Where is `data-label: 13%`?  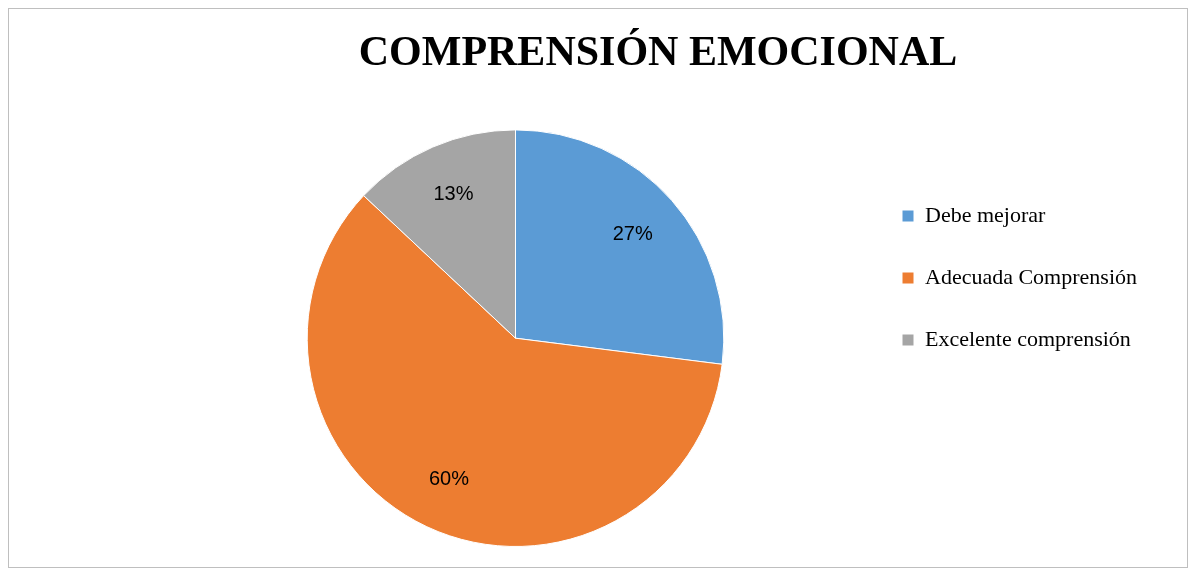
data-label: 13% is located at coordinates (453, 193).